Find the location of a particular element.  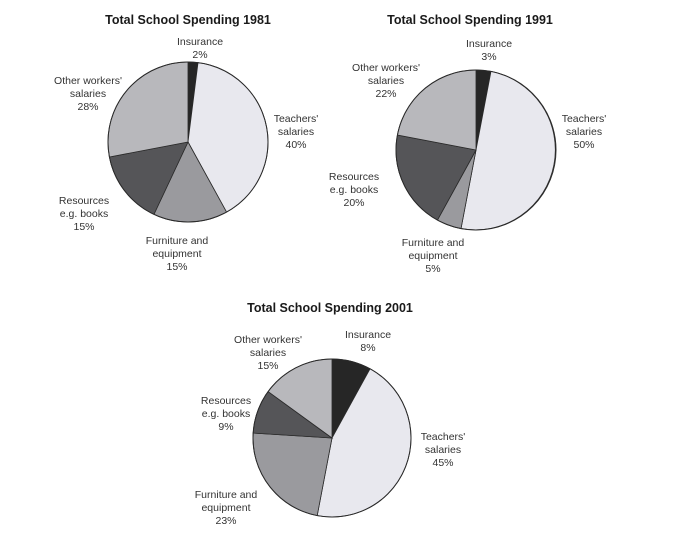

slice-label-resources-e-g-books-1991: Resources e.g. books 20% is located at coordinates (354, 190).